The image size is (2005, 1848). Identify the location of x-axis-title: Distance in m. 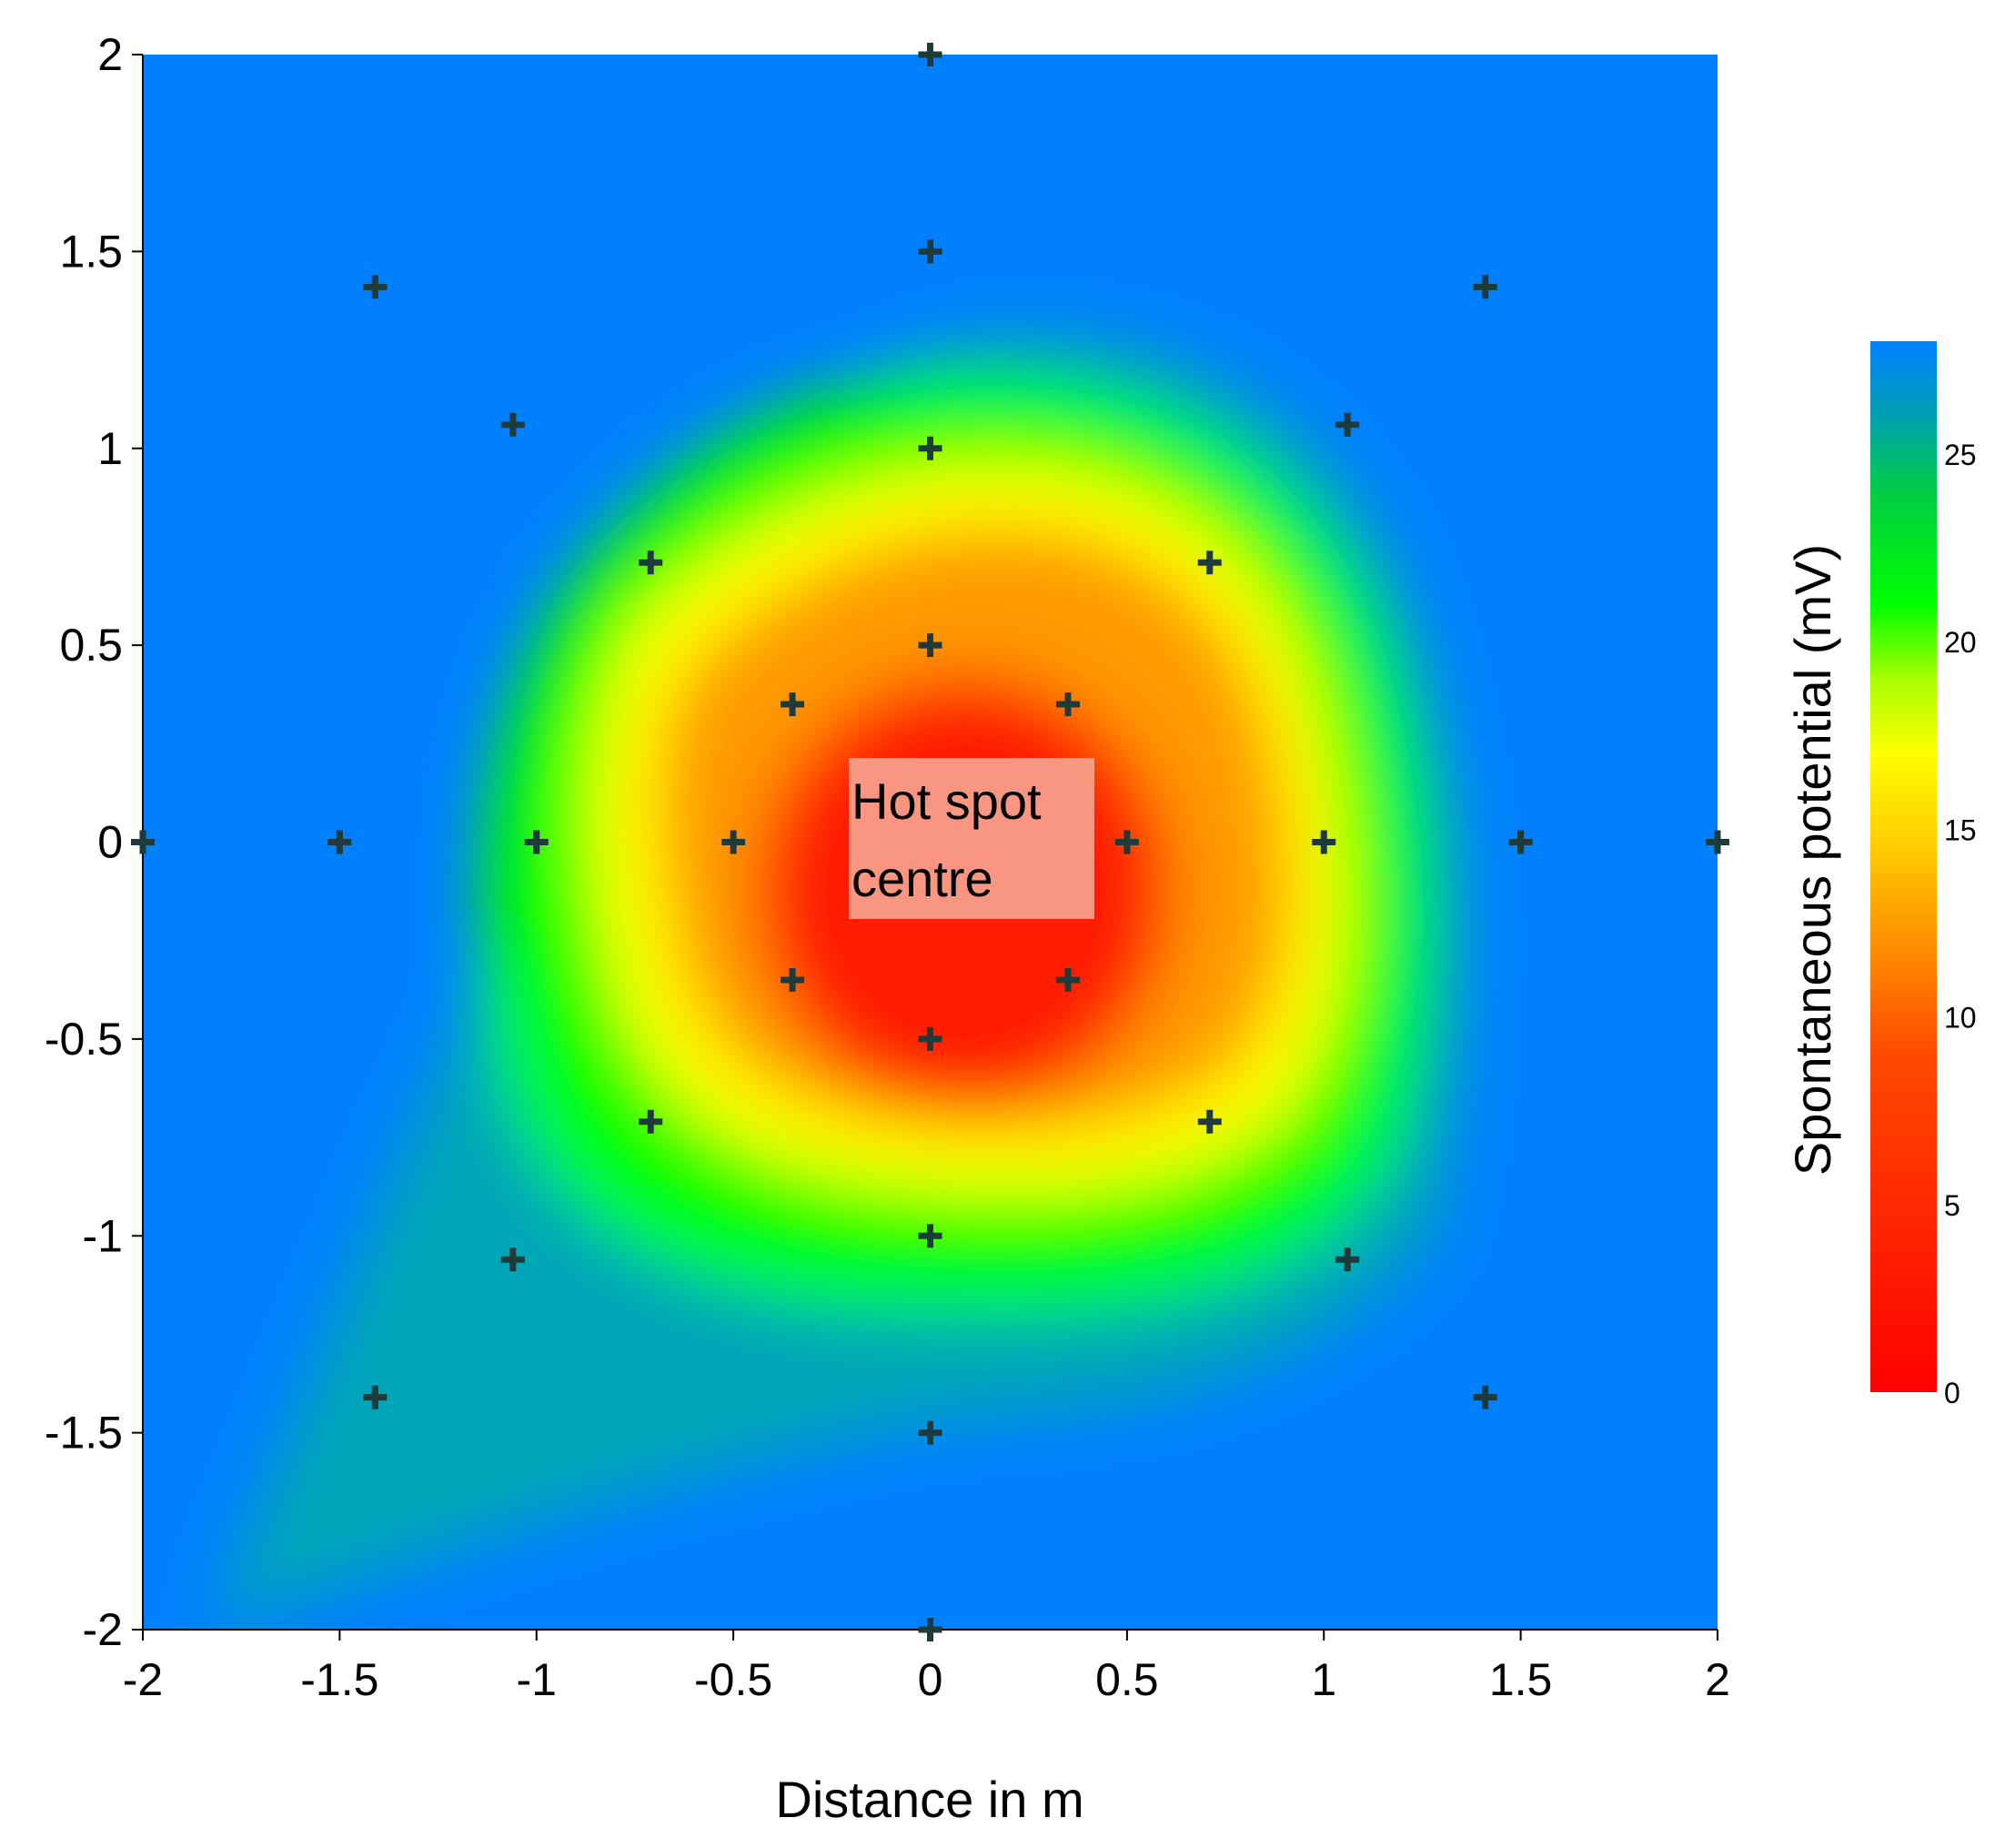
(929, 1799).